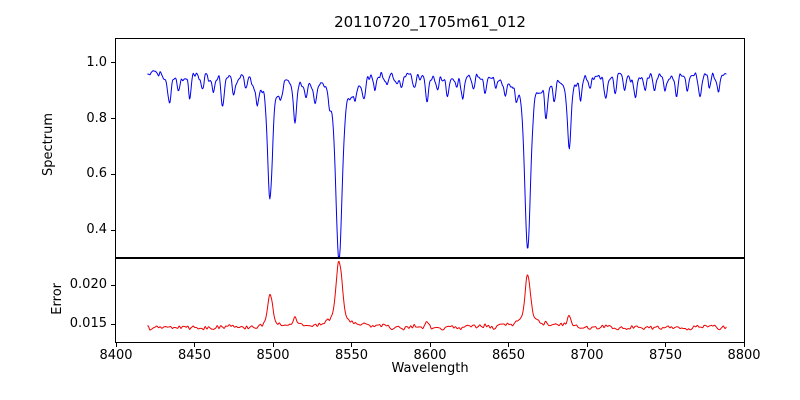 The height and width of the screenshot is (400, 800). I want to click on x-tick-label: 8600, so click(430, 355).